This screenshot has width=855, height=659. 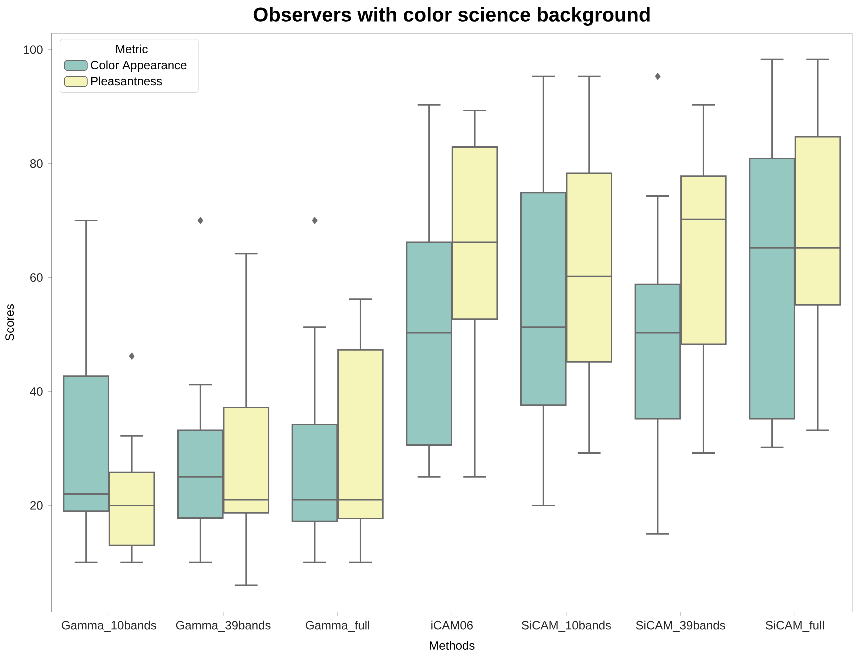 What do you see at coordinates (10, 322) in the screenshot?
I see `y-axis-title: Scores` at bounding box center [10, 322].